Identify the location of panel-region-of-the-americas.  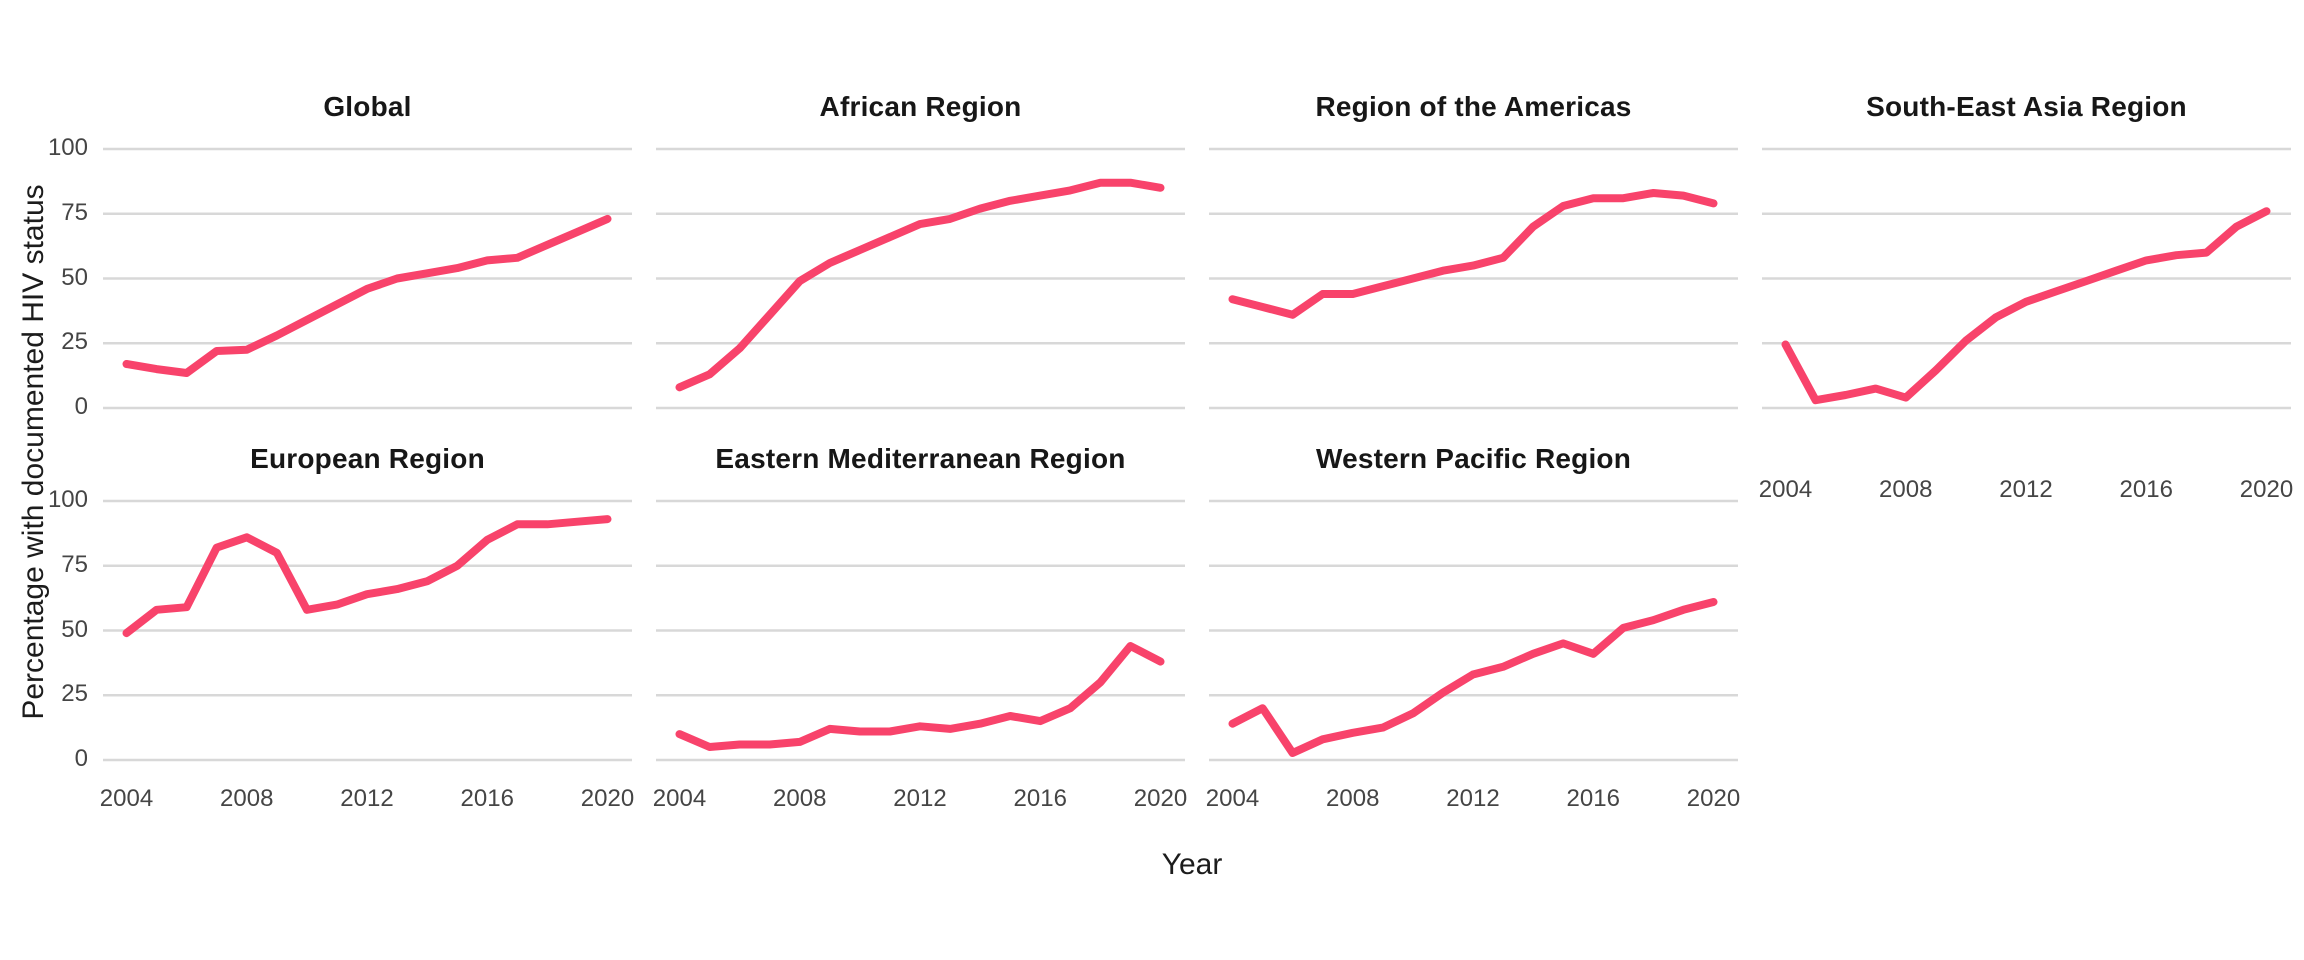
(1473, 278).